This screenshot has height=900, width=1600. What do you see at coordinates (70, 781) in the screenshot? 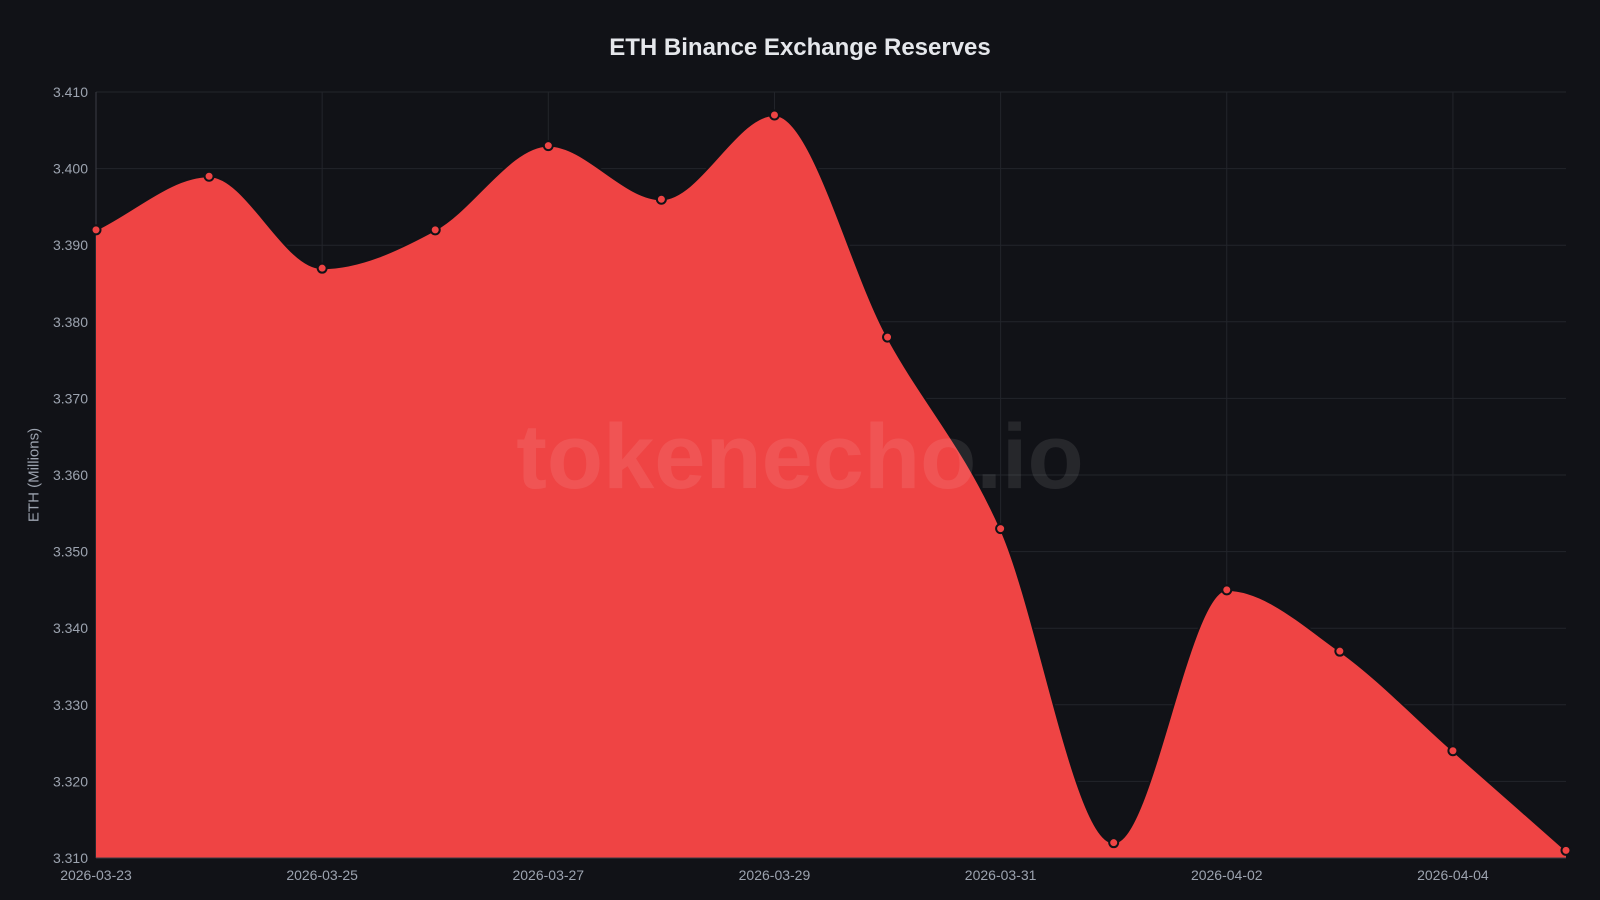
I see `y-tick-label: 3.320` at bounding box center [70, 781].